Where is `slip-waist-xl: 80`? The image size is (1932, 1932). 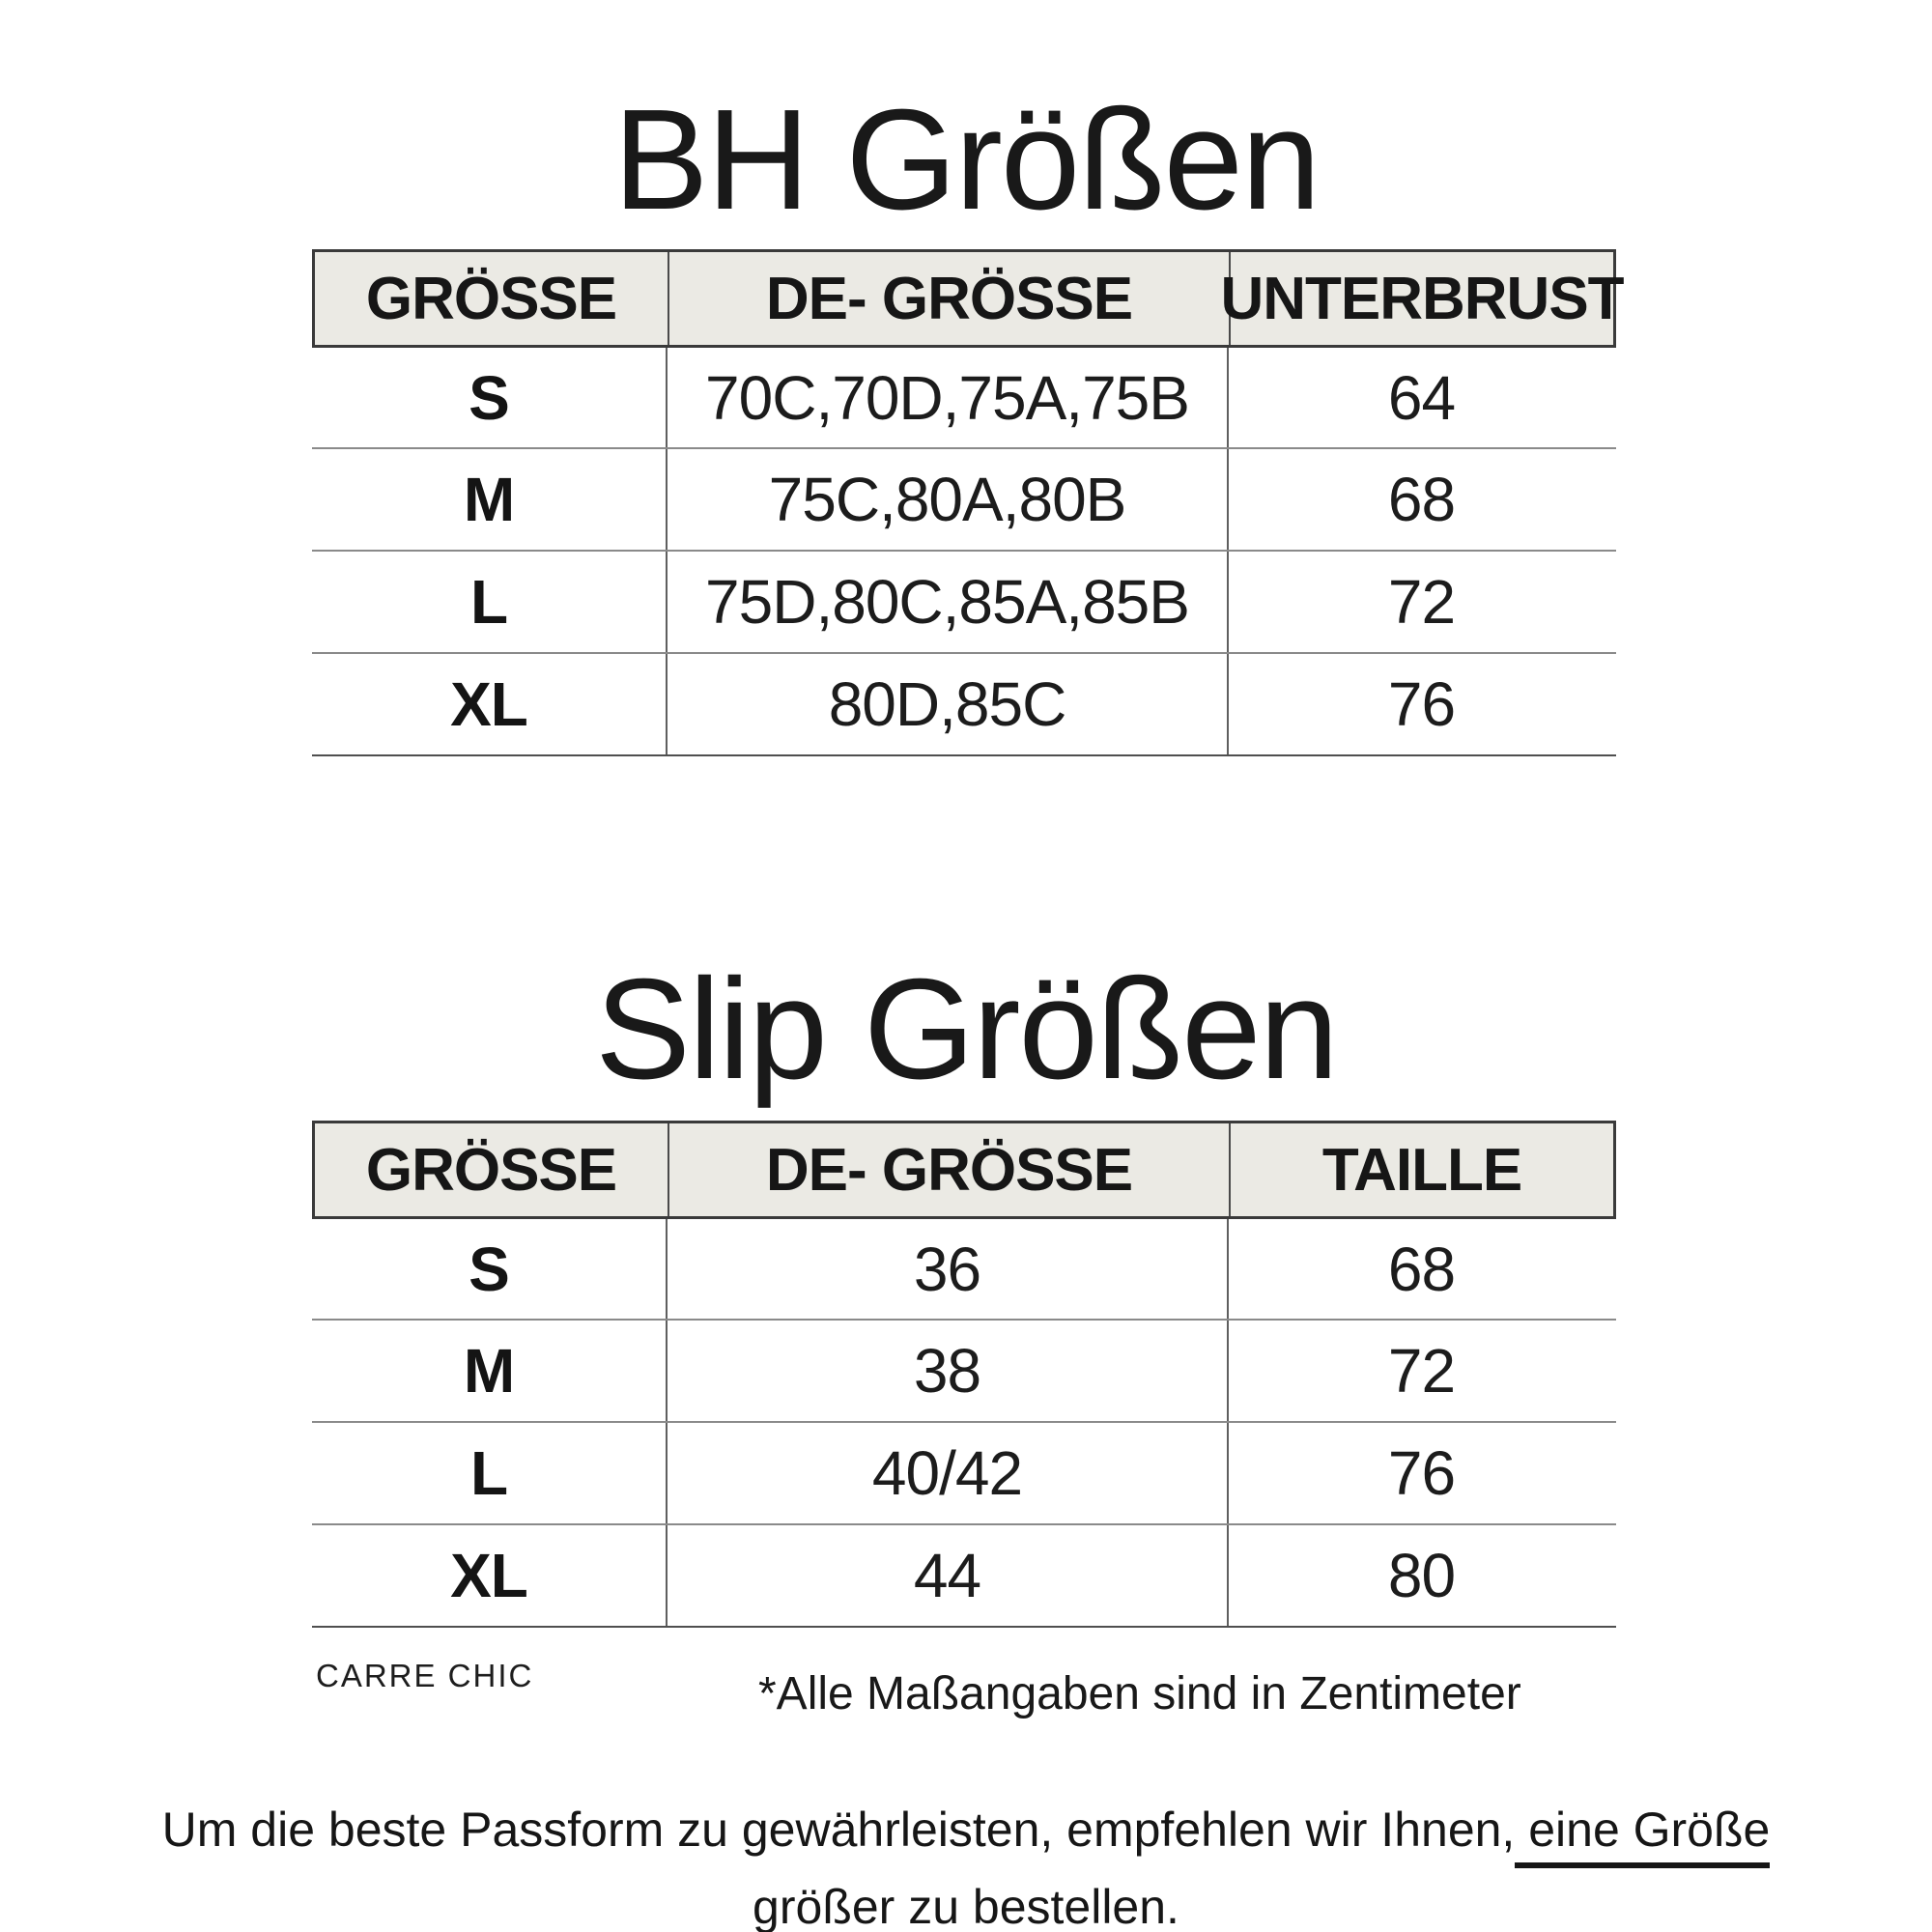
slip-waist-xl: 80 is located at coordinates (1421, 1575).